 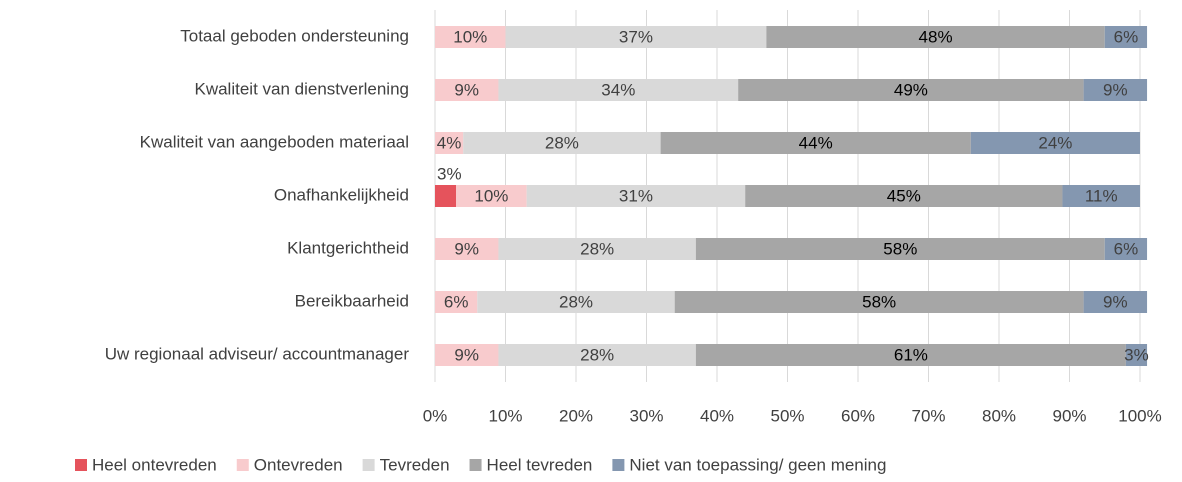 I want to click on legend-label: Heel tevreden, so click(x=540, y=464).